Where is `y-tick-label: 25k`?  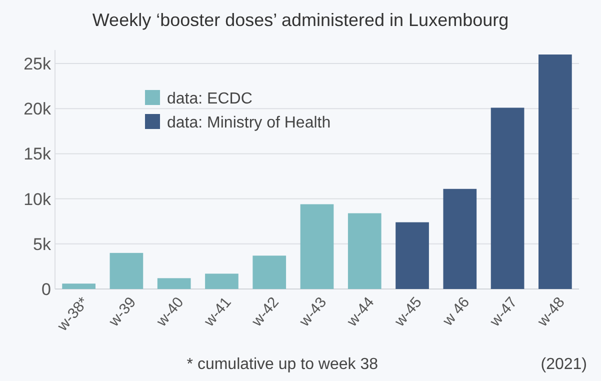 y-tick-label: 25k is located at coordinates (38, 64).